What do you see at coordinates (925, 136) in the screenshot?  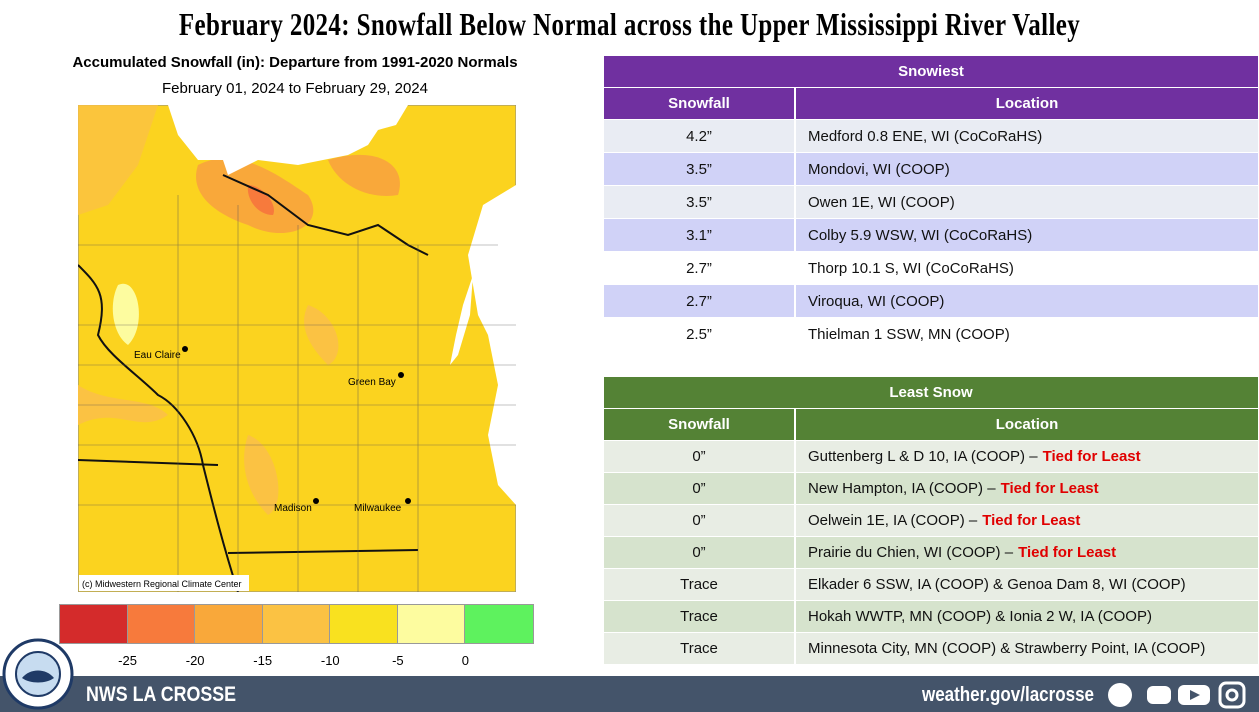 I see `location-text: Medford 0.8 ENE, WI (CoCoRaHS)` at bounding box center [925, 136].